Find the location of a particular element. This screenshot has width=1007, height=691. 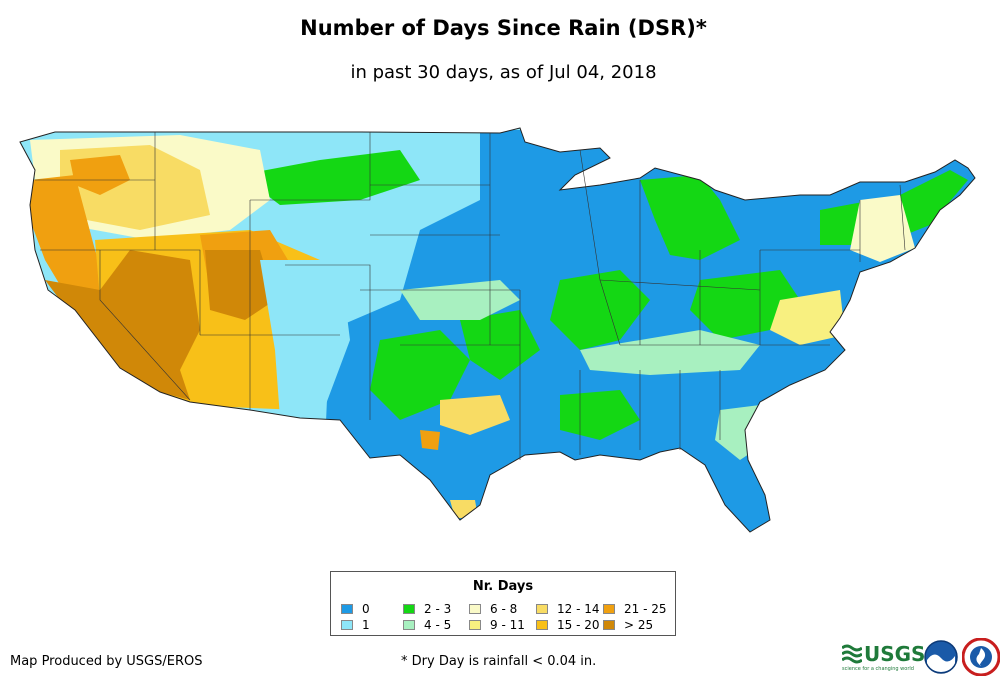

agency-logos: USGS science for a changing world is located at coordinates (922, 656).